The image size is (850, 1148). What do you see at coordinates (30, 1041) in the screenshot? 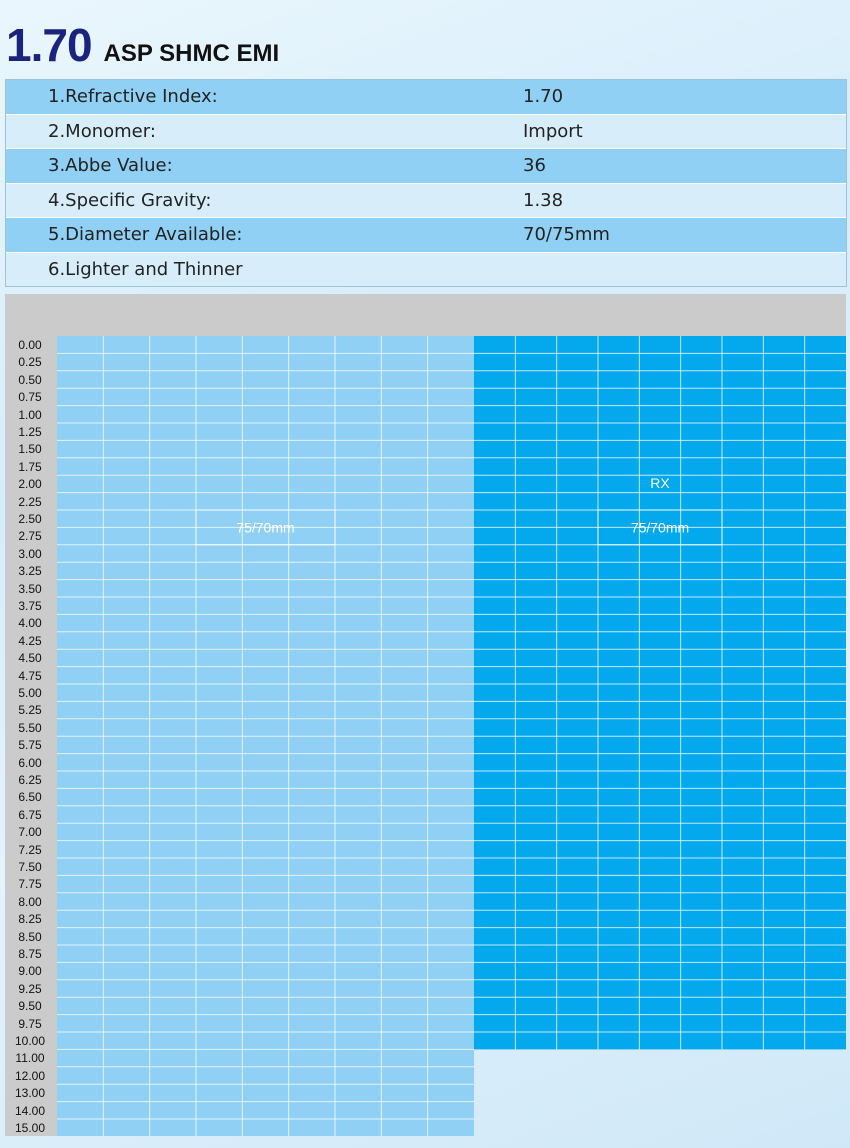
I see `power-label: 10.00` at bounding box center [30, 1041].